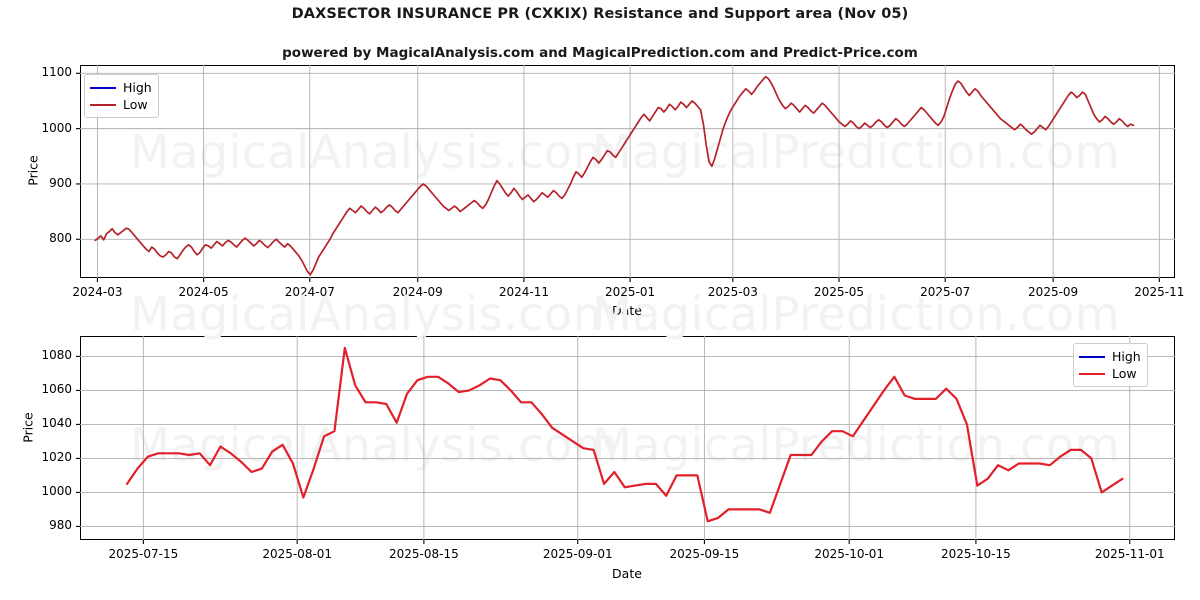  Describe the element at coordinates (309, 292) in the screenshot. I see `top-xtick-2024-07: 2024-07` at that location.